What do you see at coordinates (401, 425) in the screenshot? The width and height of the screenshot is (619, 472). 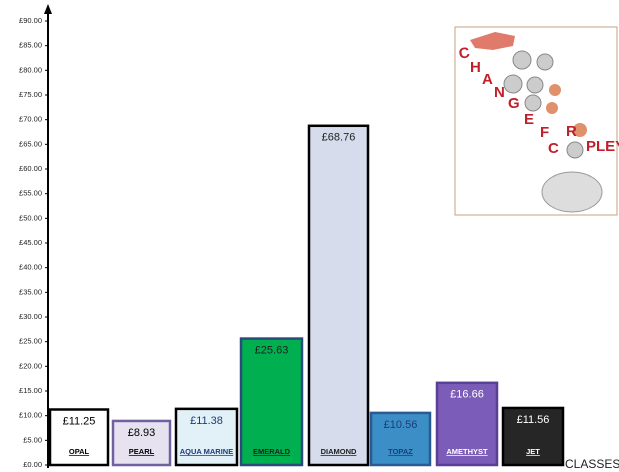 I see `value-label: £10.56` at bounding box center [401, 425].